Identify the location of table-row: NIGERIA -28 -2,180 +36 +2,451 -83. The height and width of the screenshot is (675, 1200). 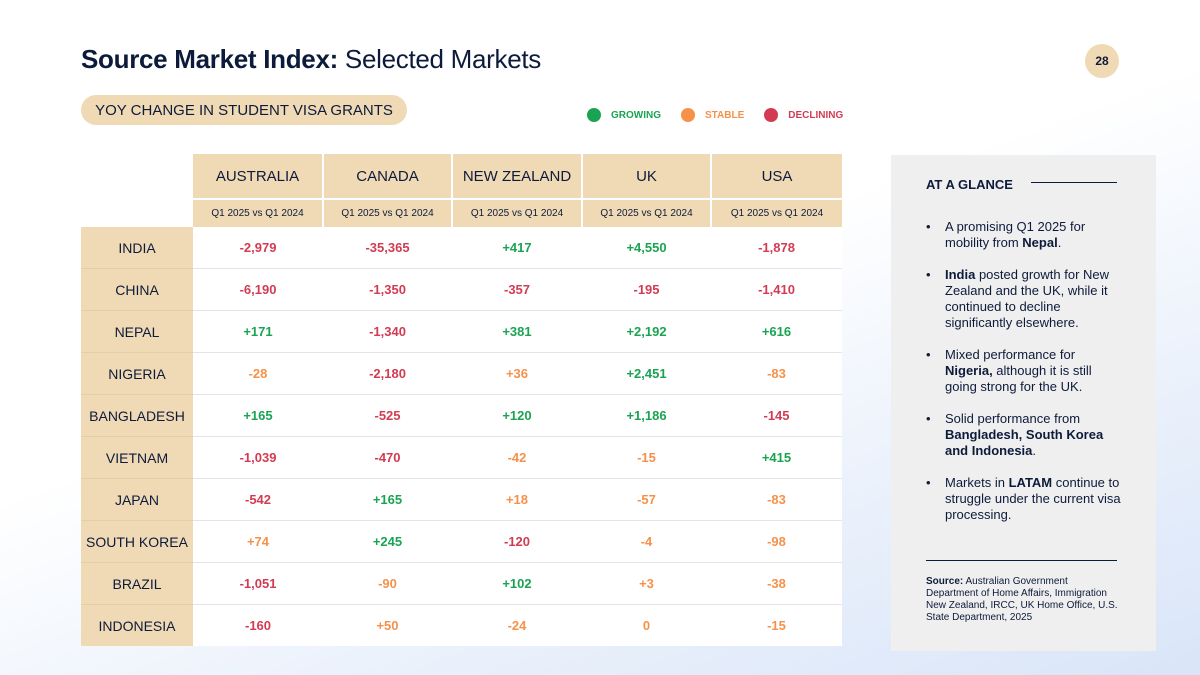
(461, 373).